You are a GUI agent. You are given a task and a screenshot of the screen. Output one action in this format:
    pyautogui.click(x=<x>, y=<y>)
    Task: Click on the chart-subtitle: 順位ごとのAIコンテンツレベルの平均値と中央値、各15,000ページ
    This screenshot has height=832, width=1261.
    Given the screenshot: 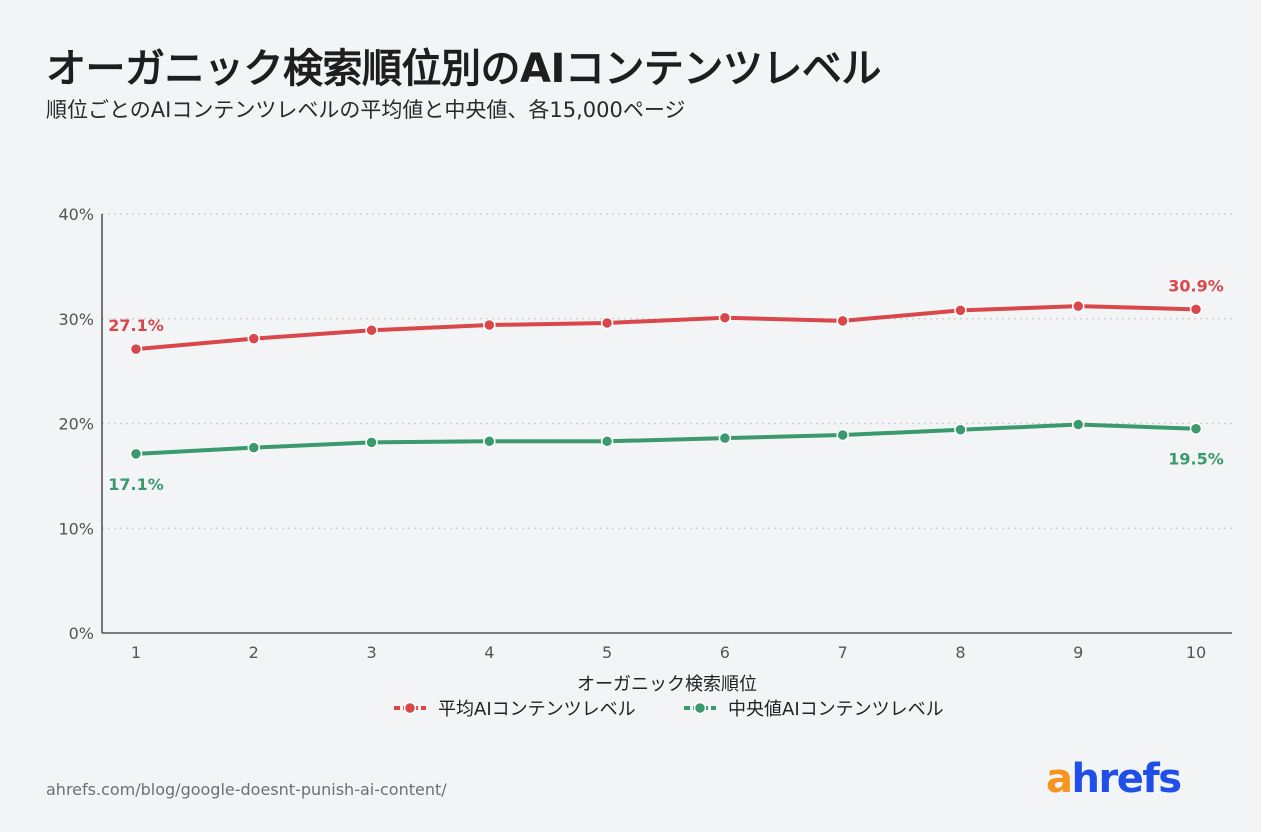 What is the action you would take?
    pyautogui.click(x=366, y=110)
    